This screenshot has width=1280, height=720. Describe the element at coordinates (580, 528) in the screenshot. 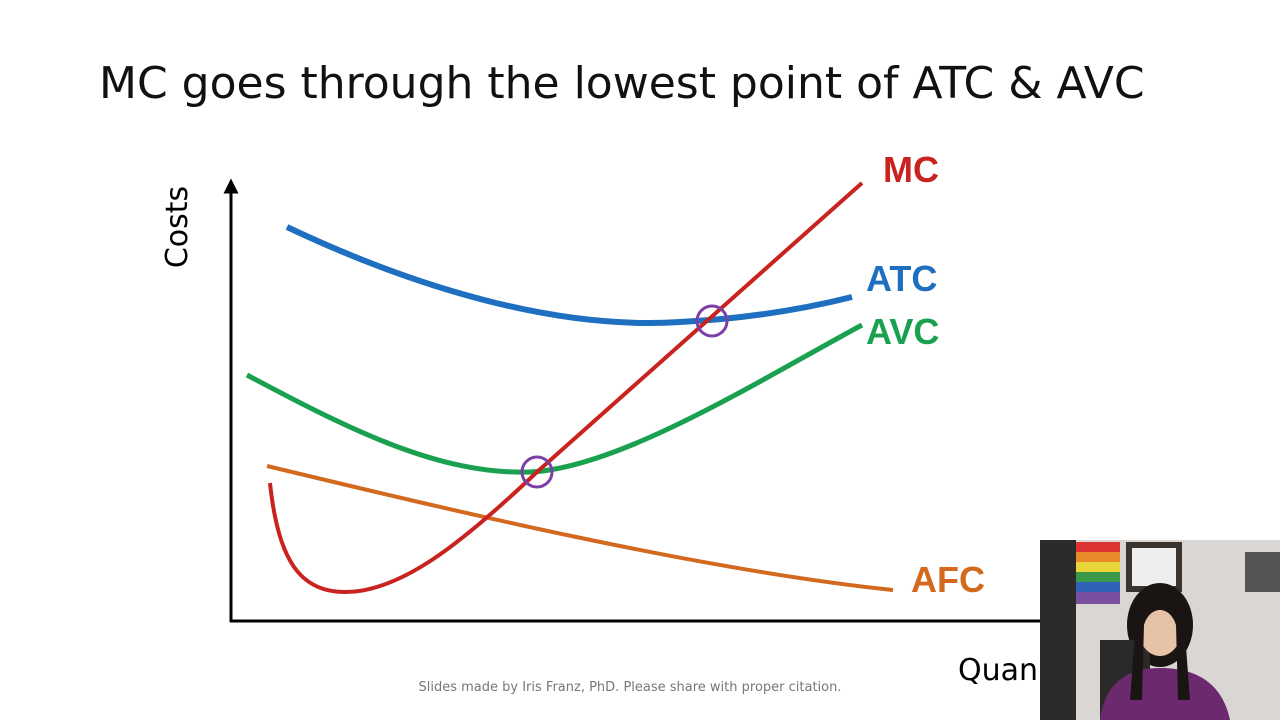

I see `afc-curve` at that location.